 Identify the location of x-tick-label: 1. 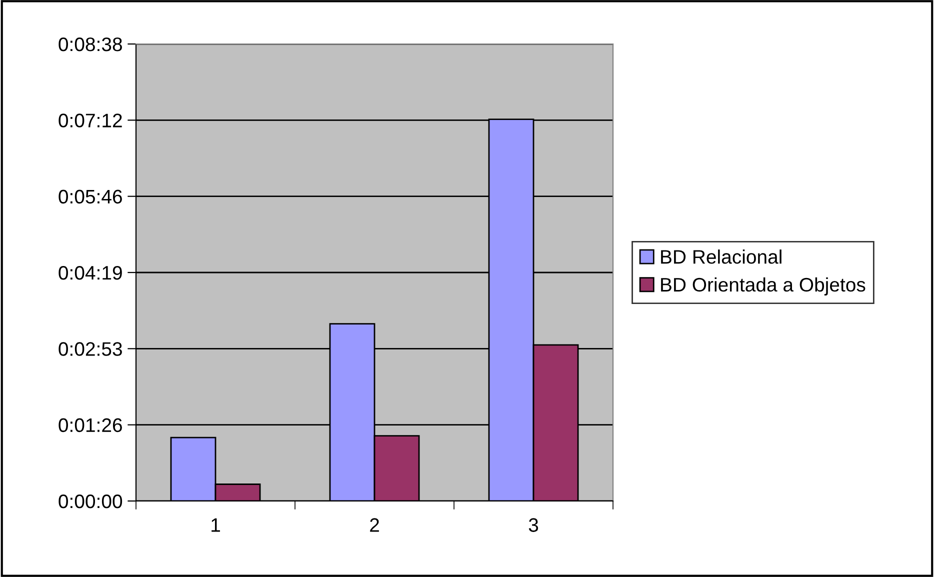
(216, 525).